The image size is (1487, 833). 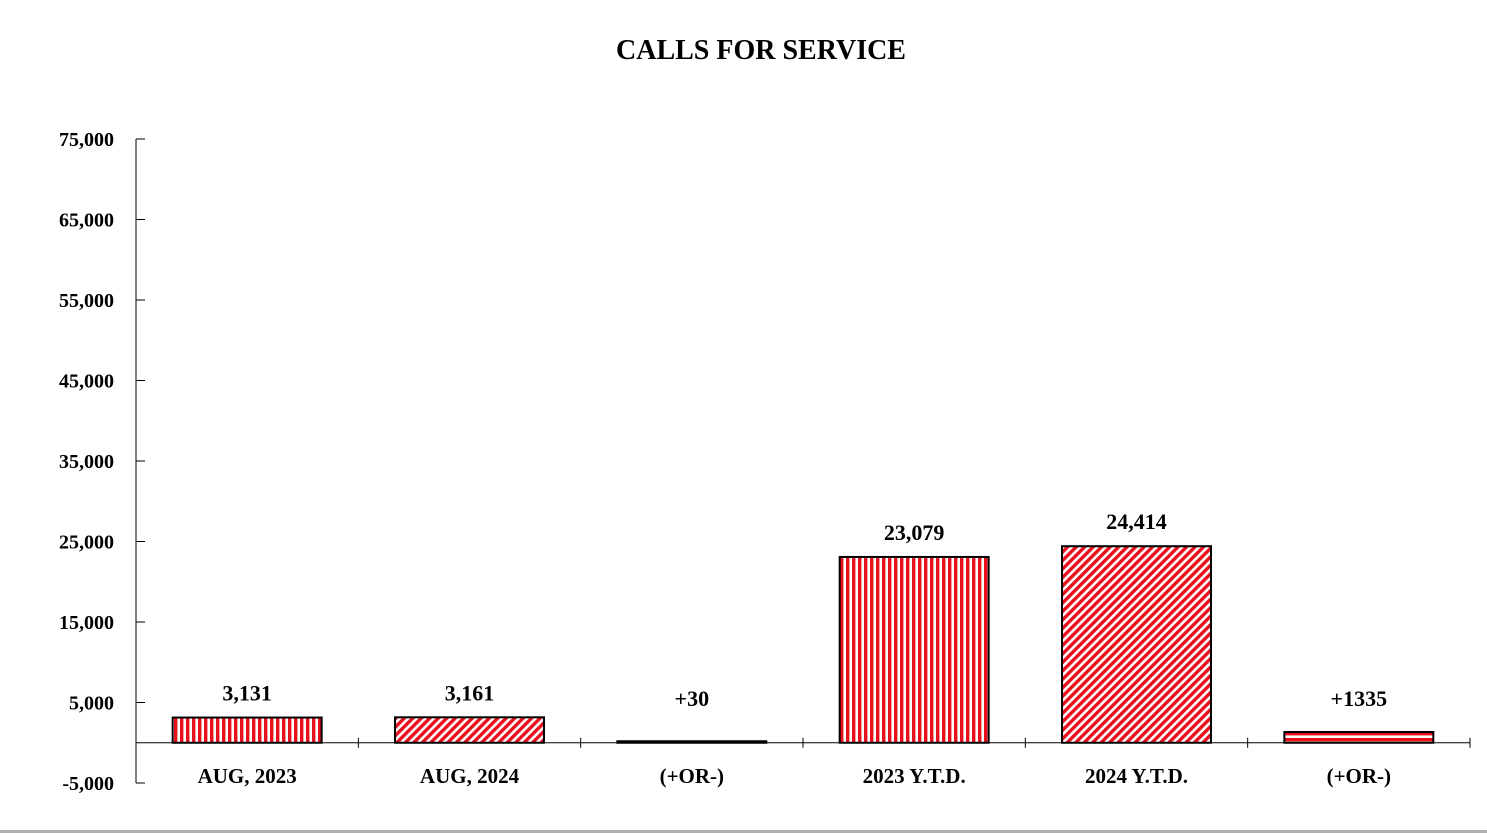 What do you see at coordinates (1359, 698) in the screenshot?
I see `data-label: +1335` at bounding box center [1359, 698].